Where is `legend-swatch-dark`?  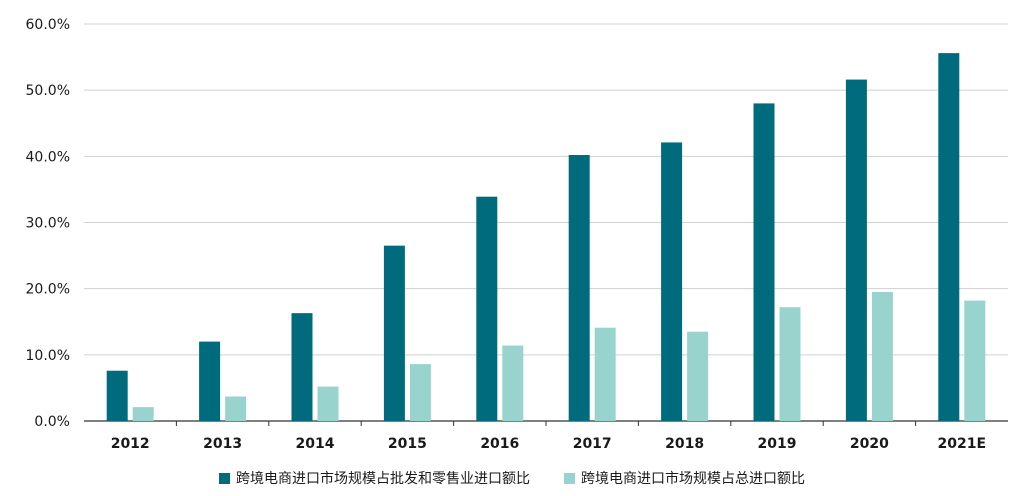 legend-swatch-dark is located at coordinates (224, 478).